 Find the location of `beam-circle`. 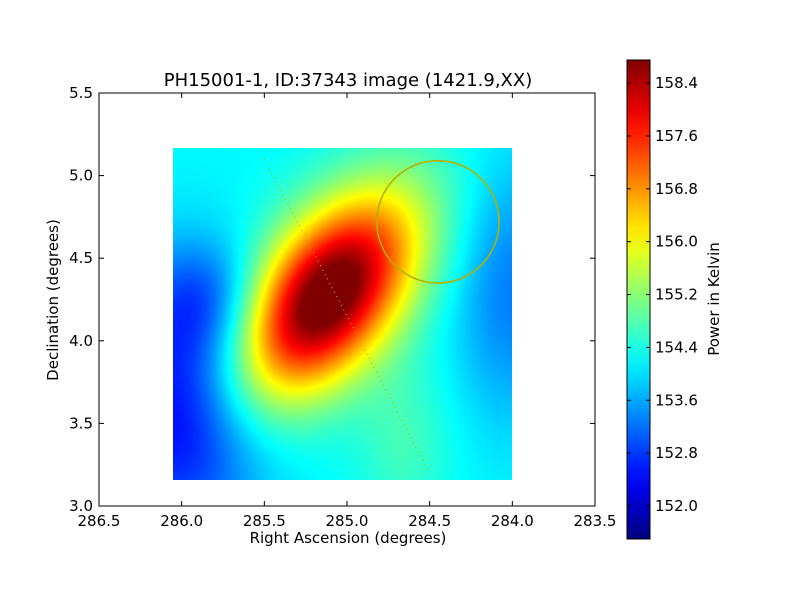

beam-circle is located at coordinates (437, 221).